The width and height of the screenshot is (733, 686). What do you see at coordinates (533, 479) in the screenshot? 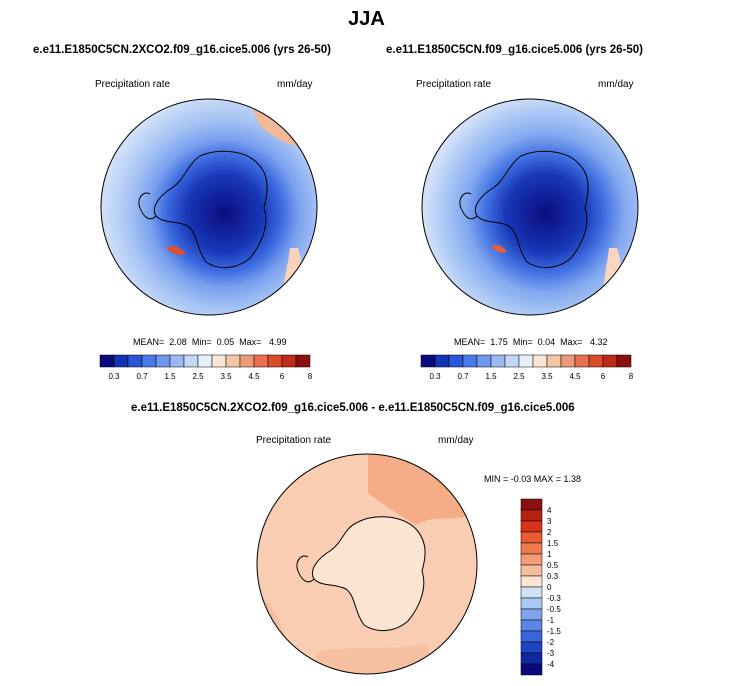
I see `diff-stats: MIN = -0.03 MAX = 1.38` at bounding box center [533, 479].